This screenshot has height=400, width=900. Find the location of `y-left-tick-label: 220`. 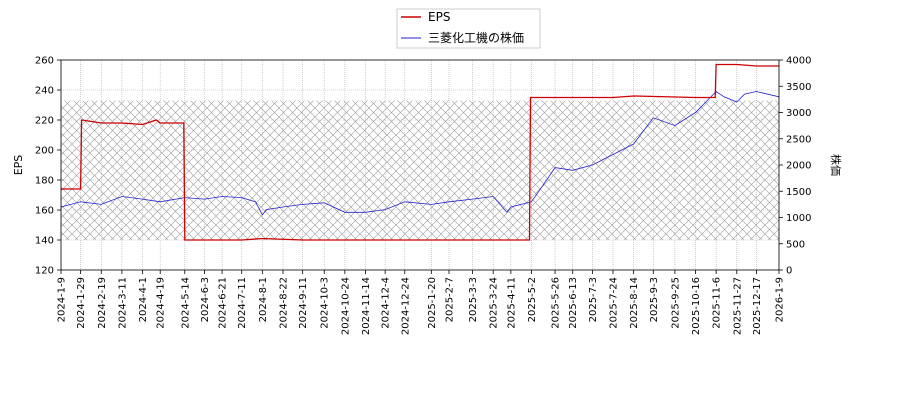

y-left-tick-label: 220 is located at coordinates (44, 121).